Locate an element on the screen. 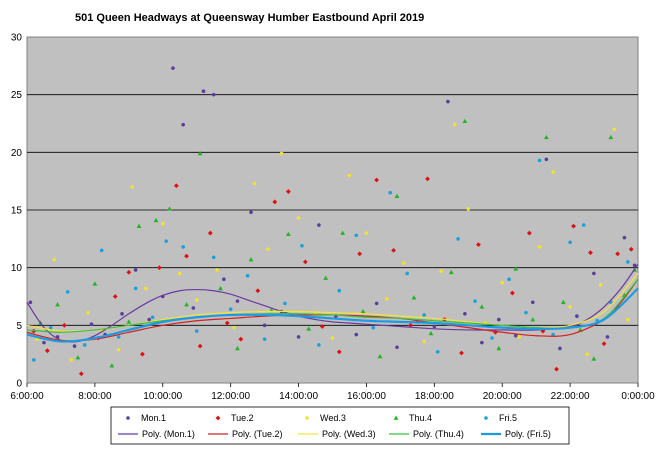 The height and width of the screenshot is (449, 660). legend-label-trend-3: Poly. (Wed.3) is located at coordinates (349, 434).